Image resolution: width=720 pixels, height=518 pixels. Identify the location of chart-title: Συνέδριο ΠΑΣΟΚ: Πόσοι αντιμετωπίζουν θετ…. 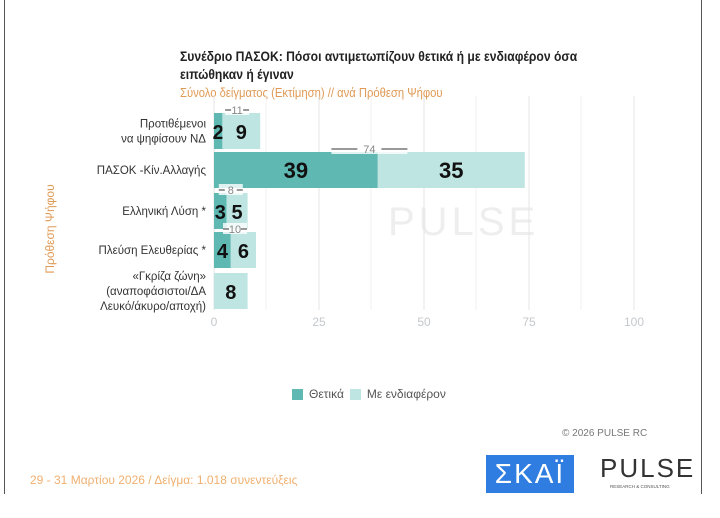
(379, 65).